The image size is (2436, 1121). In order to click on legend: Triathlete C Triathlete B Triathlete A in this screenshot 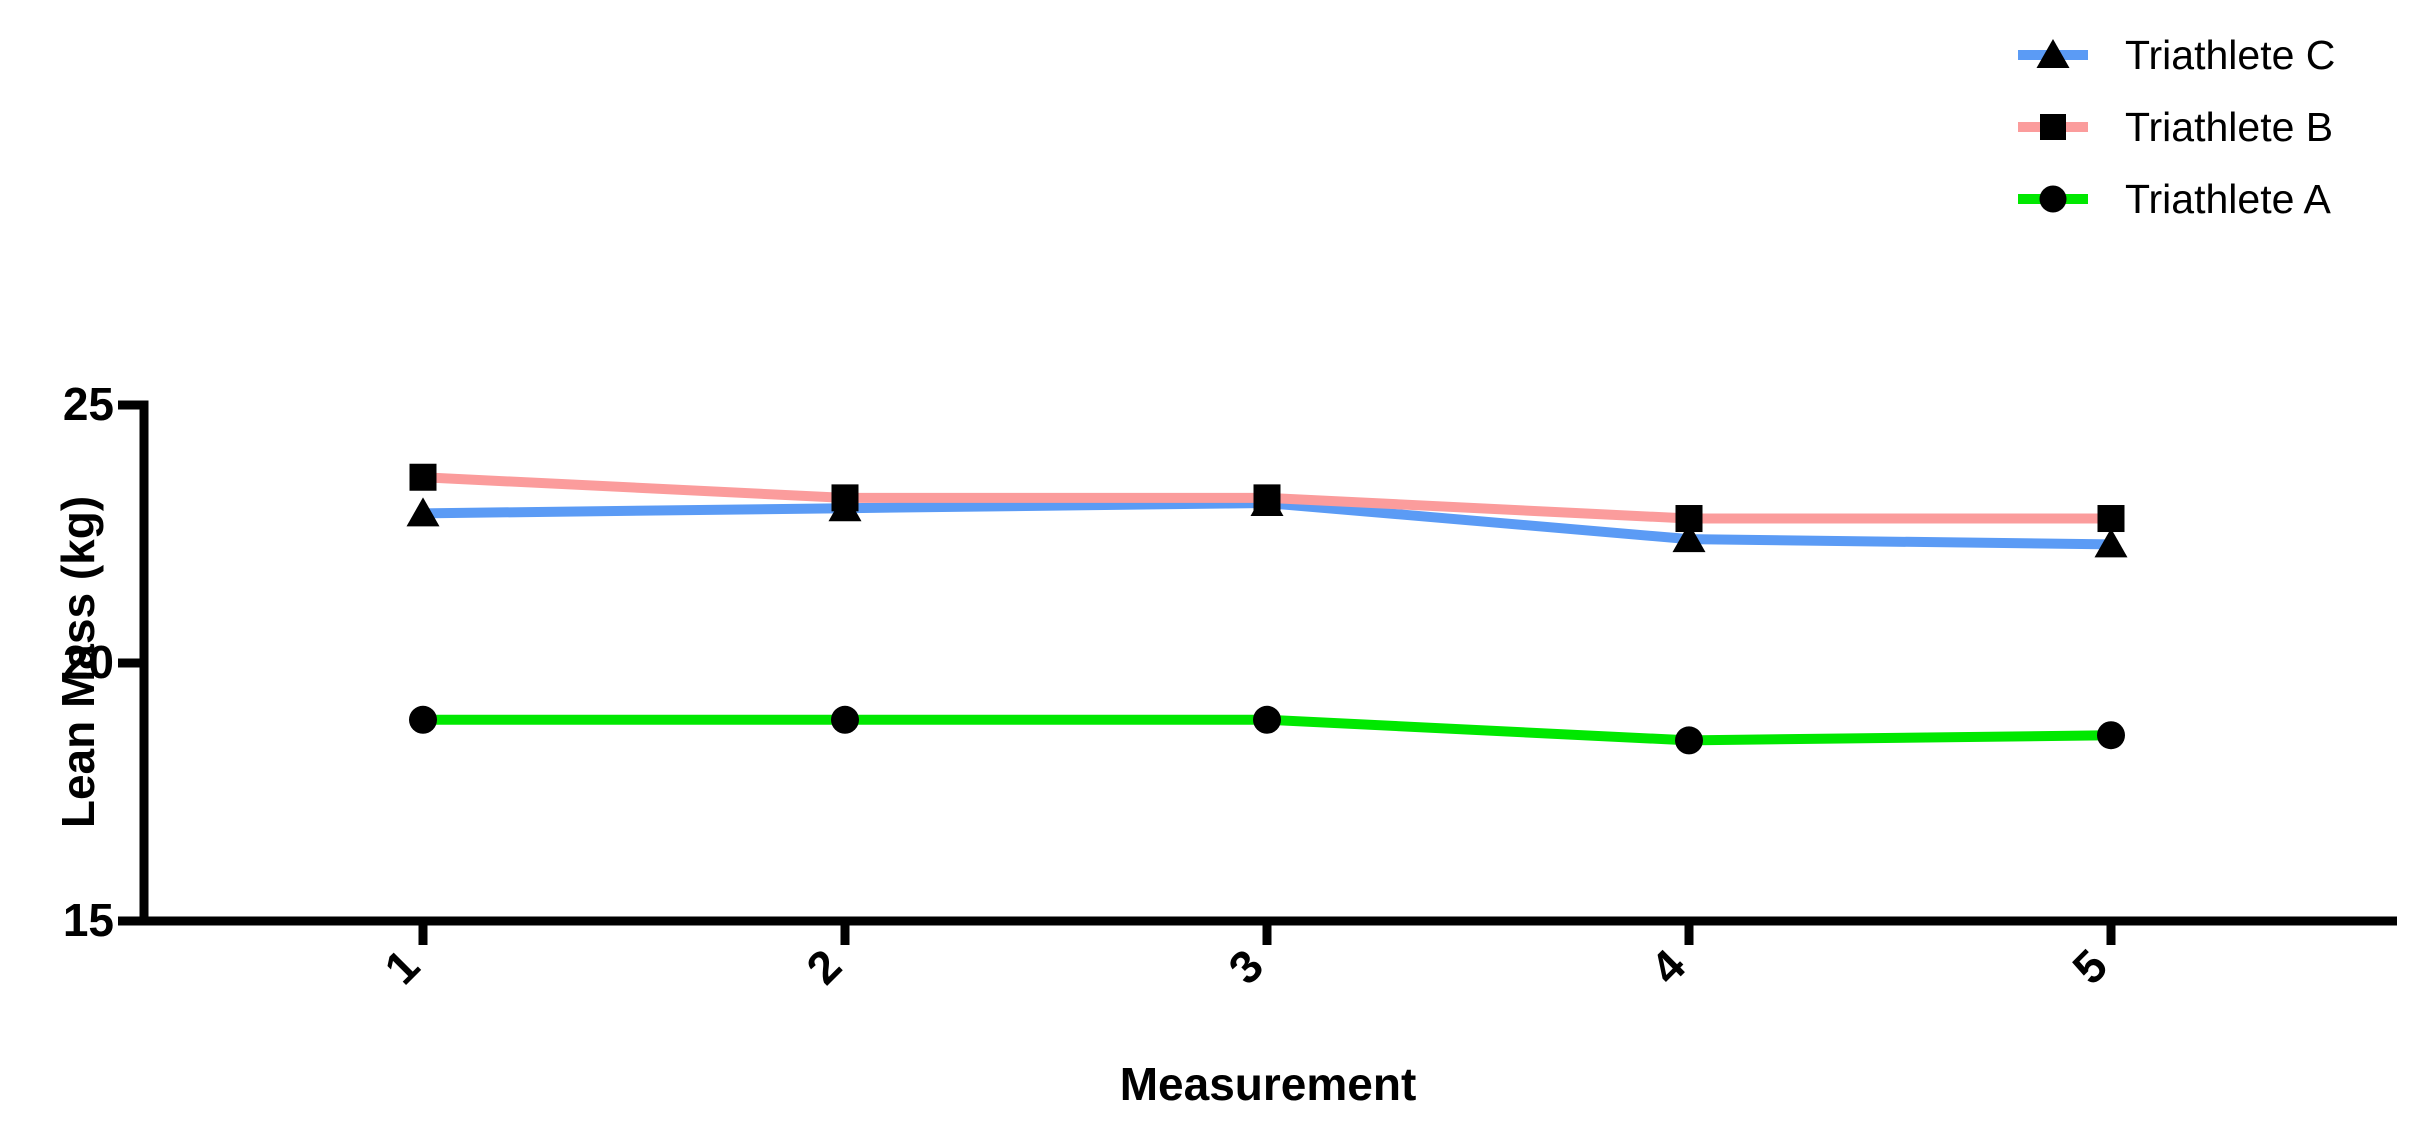, I will do `click(2176, 127)`.